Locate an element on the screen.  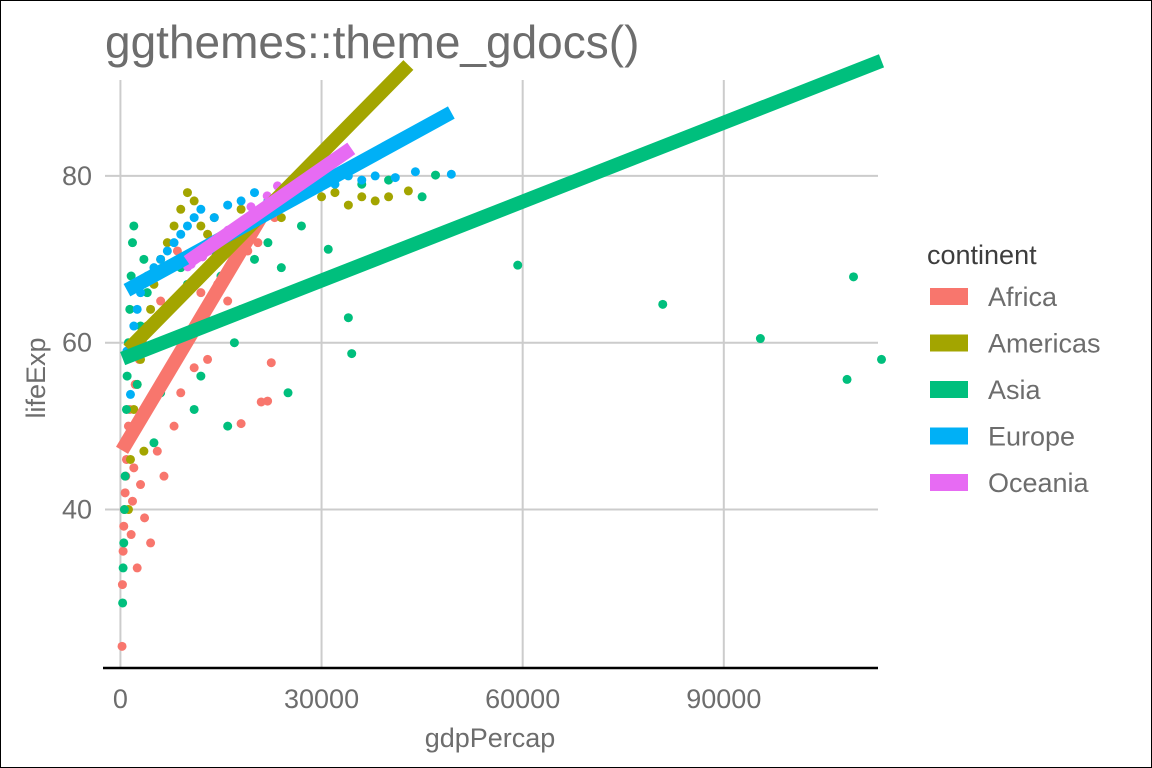
legend-title: continent is located at coordinates (982, 255).